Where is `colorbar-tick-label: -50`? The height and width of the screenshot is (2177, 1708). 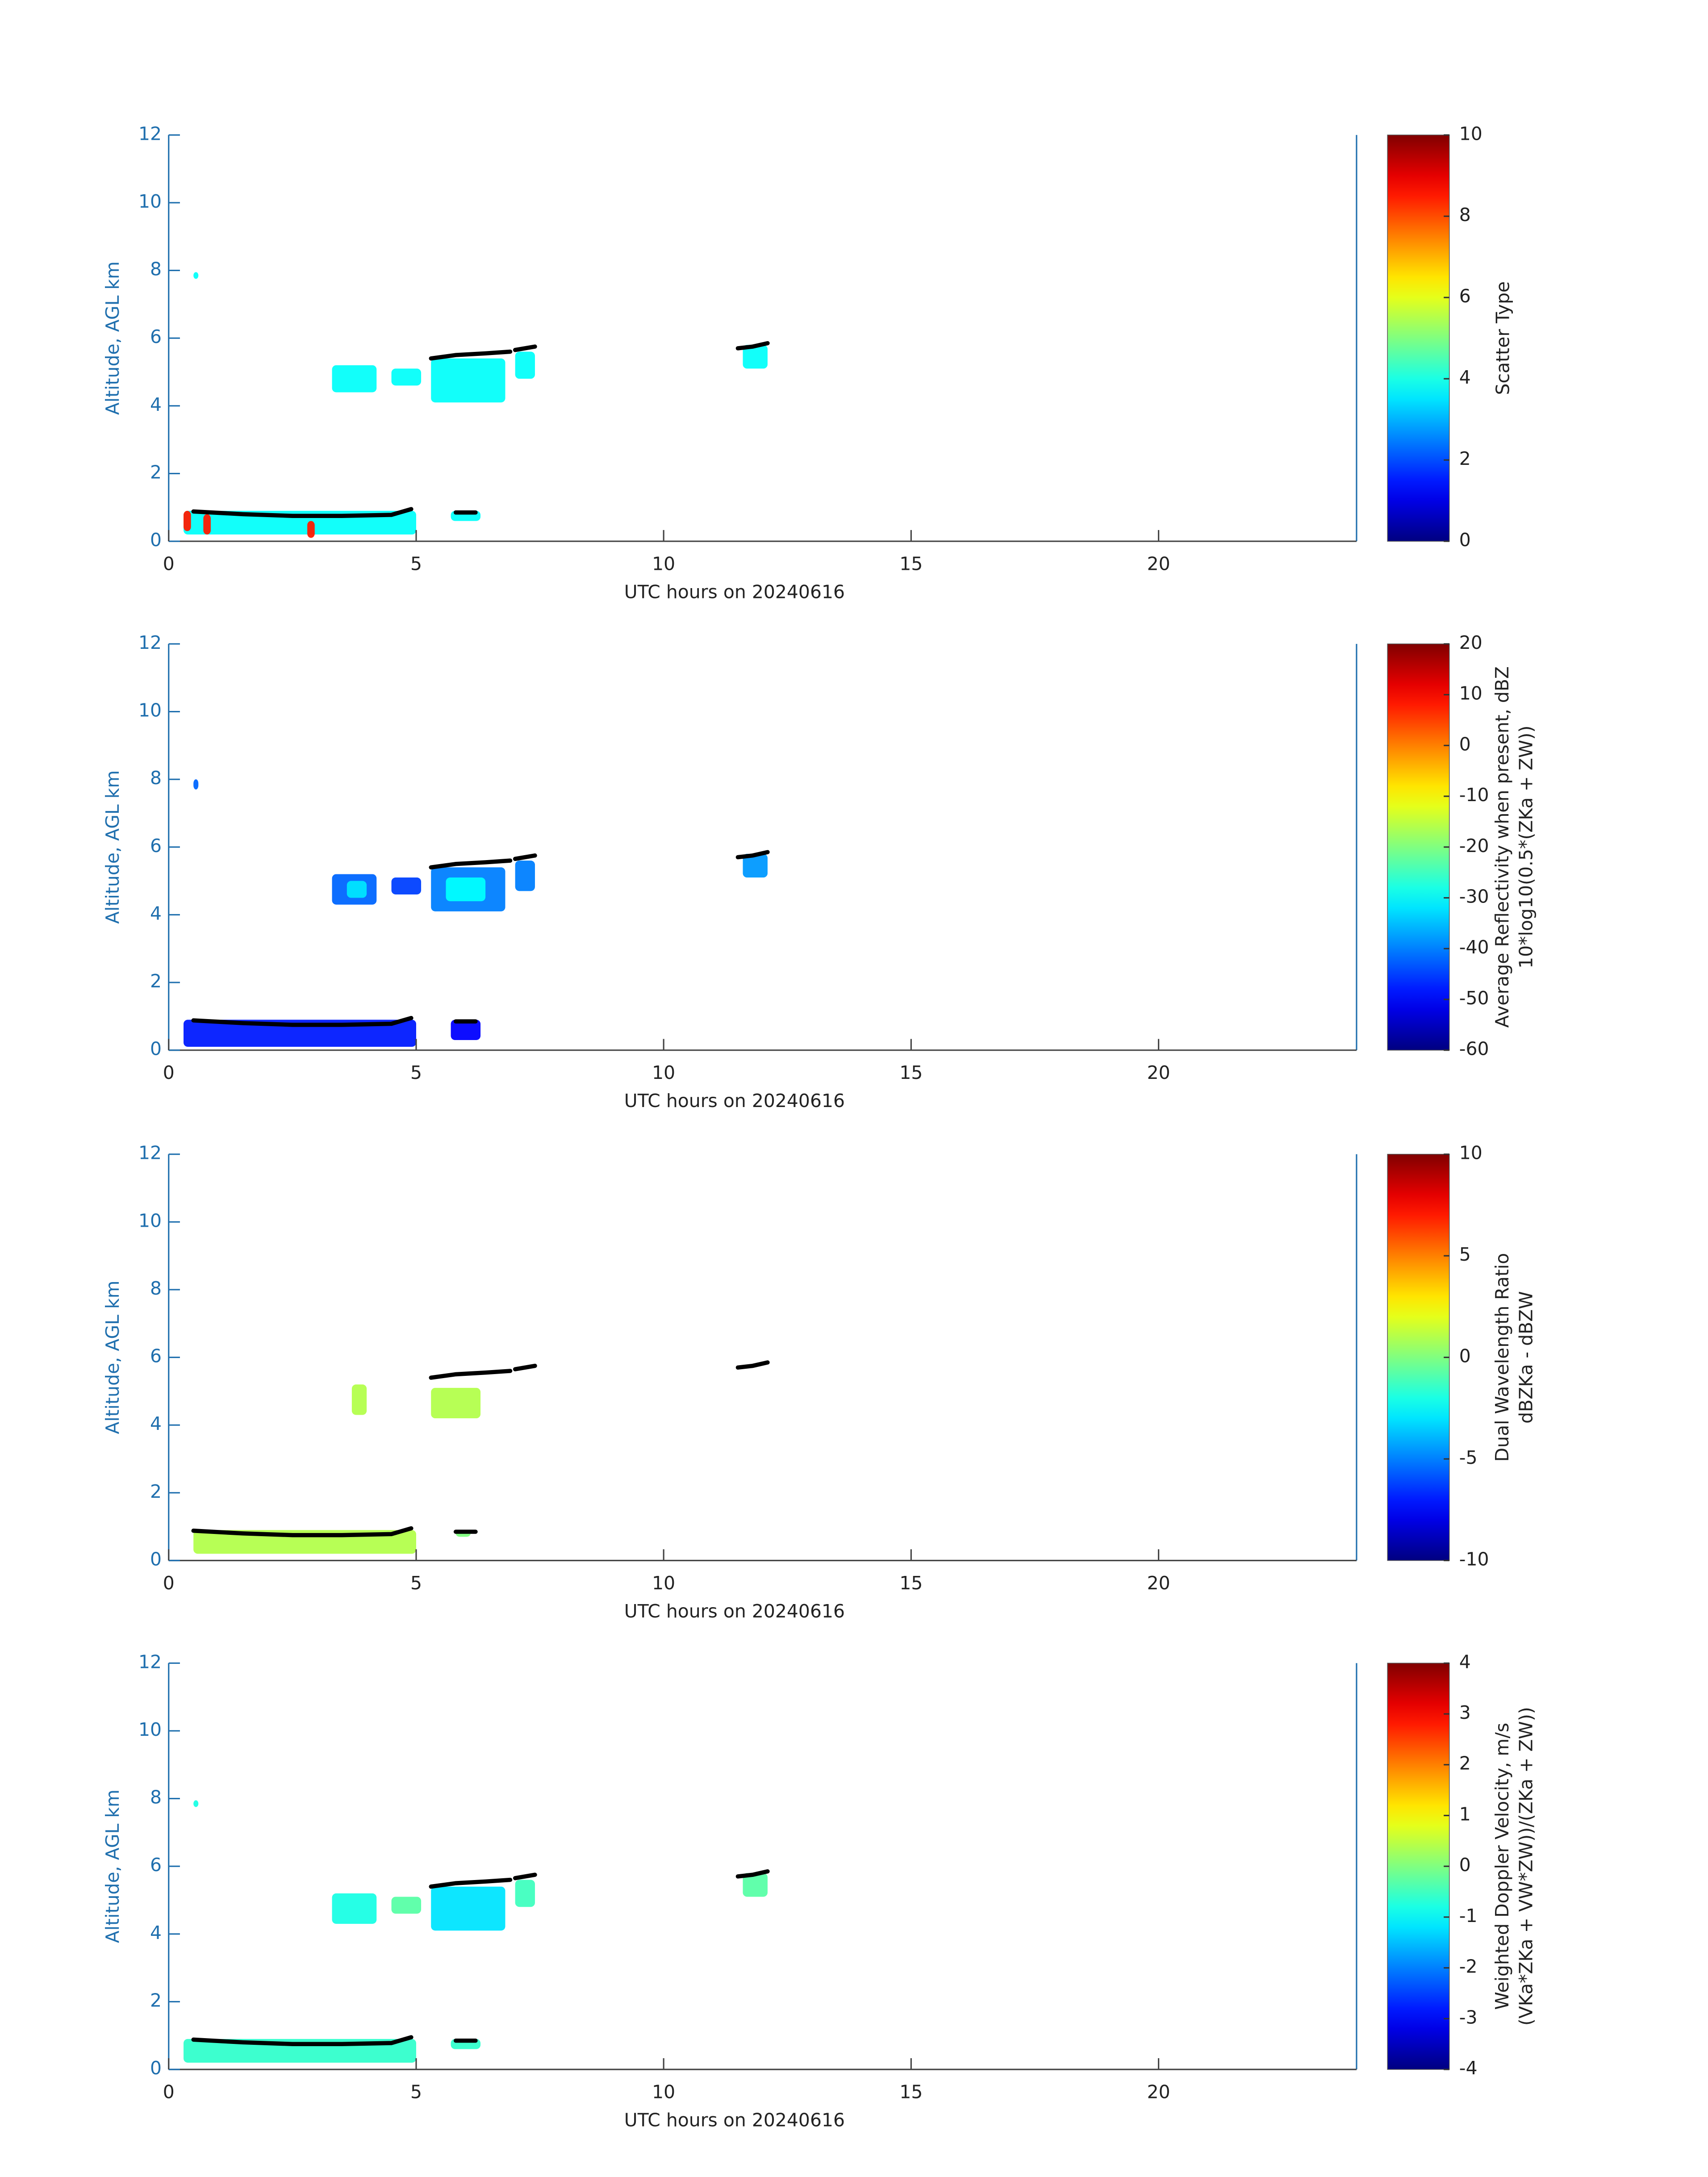 colorbar-tick-label: -50 is located at coordinates (1474, 998).